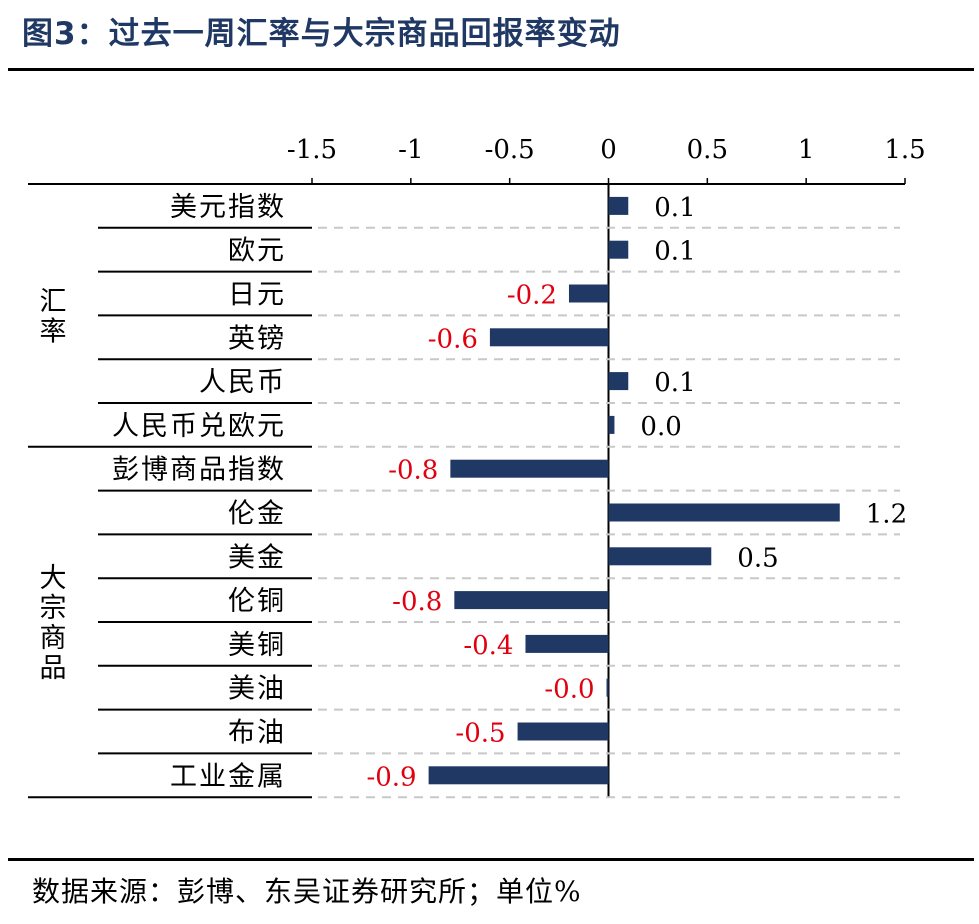 This screenshot has width=979, height=924. Describe the element at coordinates (228, 776) in the screenshot. I see `category-label: 工业金属` at that location.